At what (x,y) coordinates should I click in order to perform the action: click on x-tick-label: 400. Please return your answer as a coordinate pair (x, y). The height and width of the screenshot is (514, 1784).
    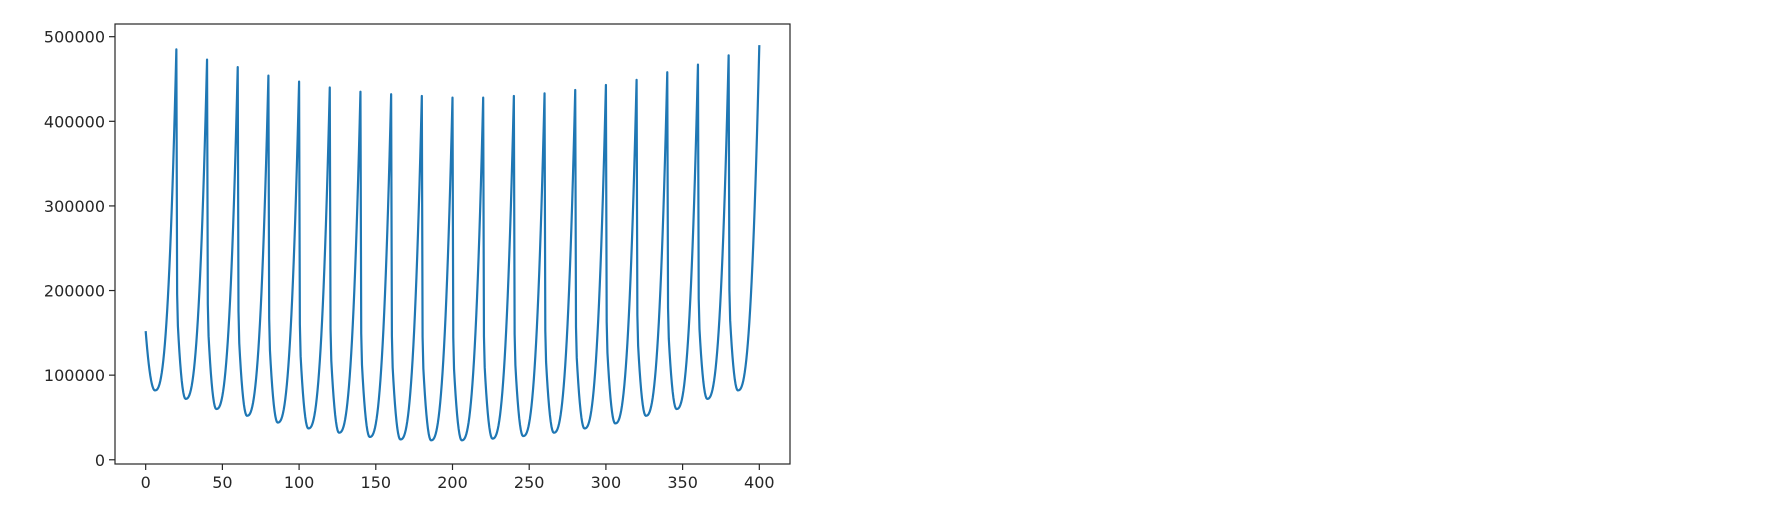
    Looking at the image, I should click on (759, 482).